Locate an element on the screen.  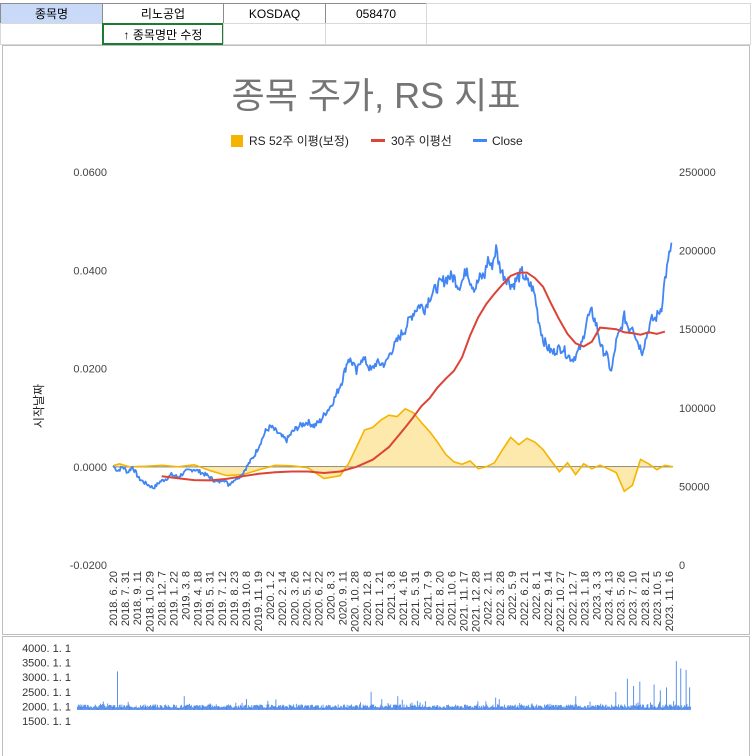
edit-hint-cell: ↑ 종목명만 수정 is located at coordinates (163, 34).